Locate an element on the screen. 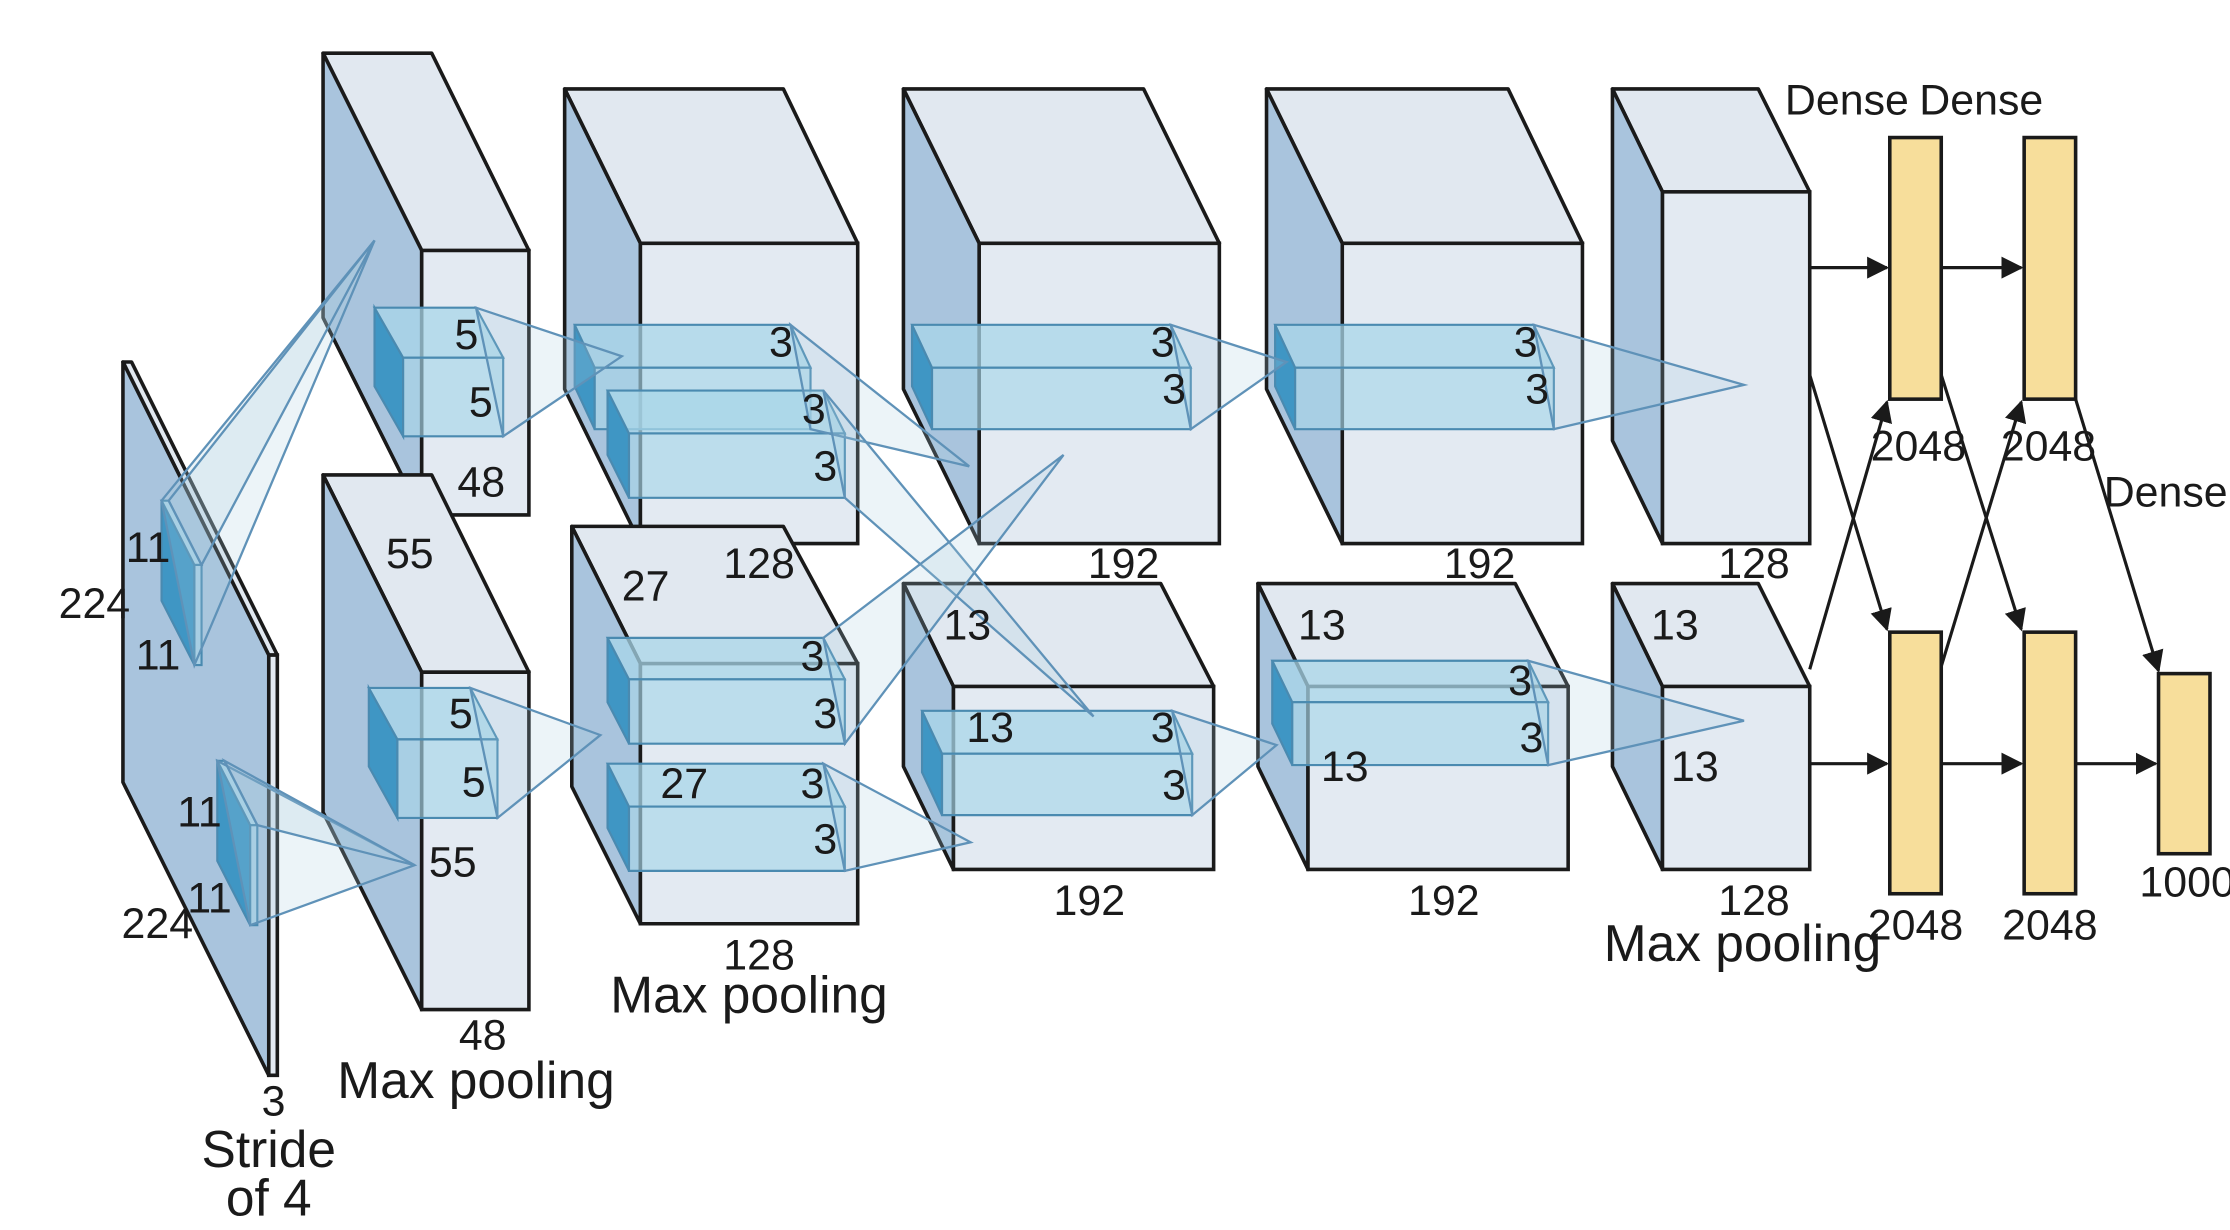 The width and height of the screenshot is (2230, 1230). conv5-bottom-block is located at coordinates (1711, 726).